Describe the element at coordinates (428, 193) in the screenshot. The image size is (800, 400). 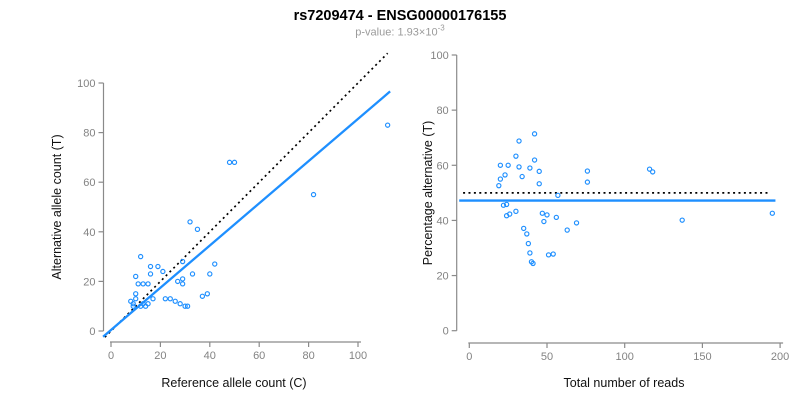
I see `right-plot-y-axis-title: Percentage alternative (T)` at that location.